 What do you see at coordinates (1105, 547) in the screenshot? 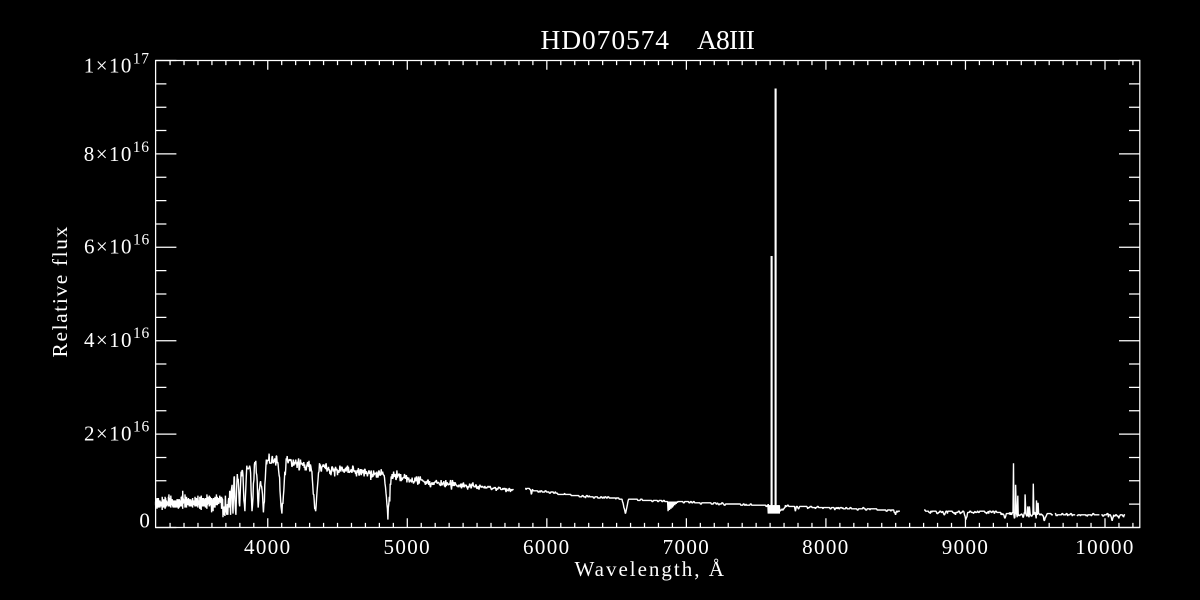
I see `svg-text: 10000` at bounding box center [1105, 547].